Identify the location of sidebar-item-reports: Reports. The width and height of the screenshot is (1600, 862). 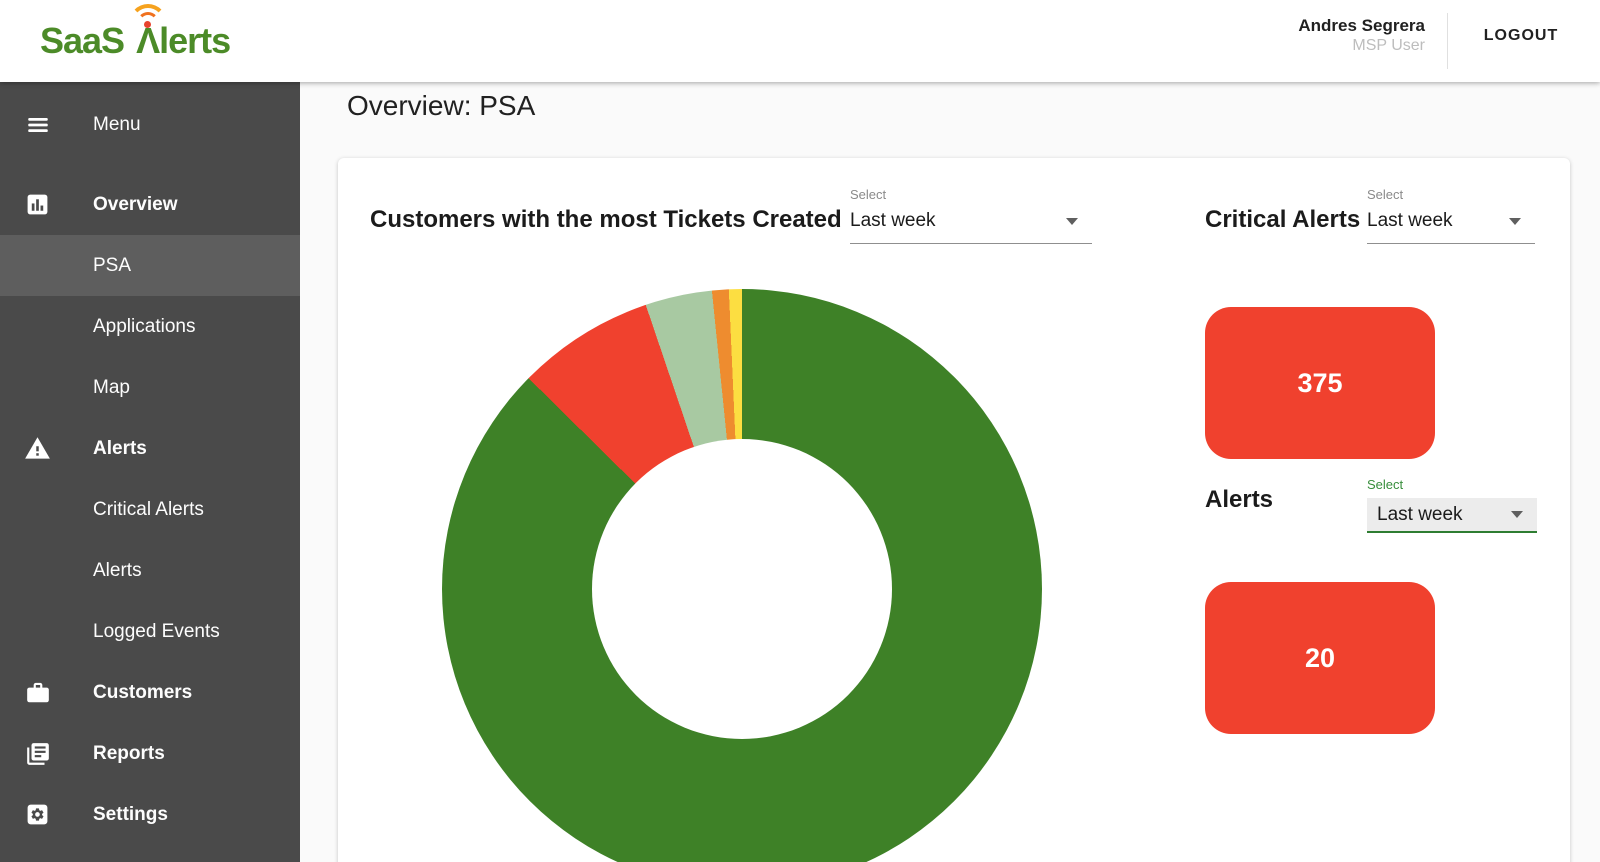
(150, 753).